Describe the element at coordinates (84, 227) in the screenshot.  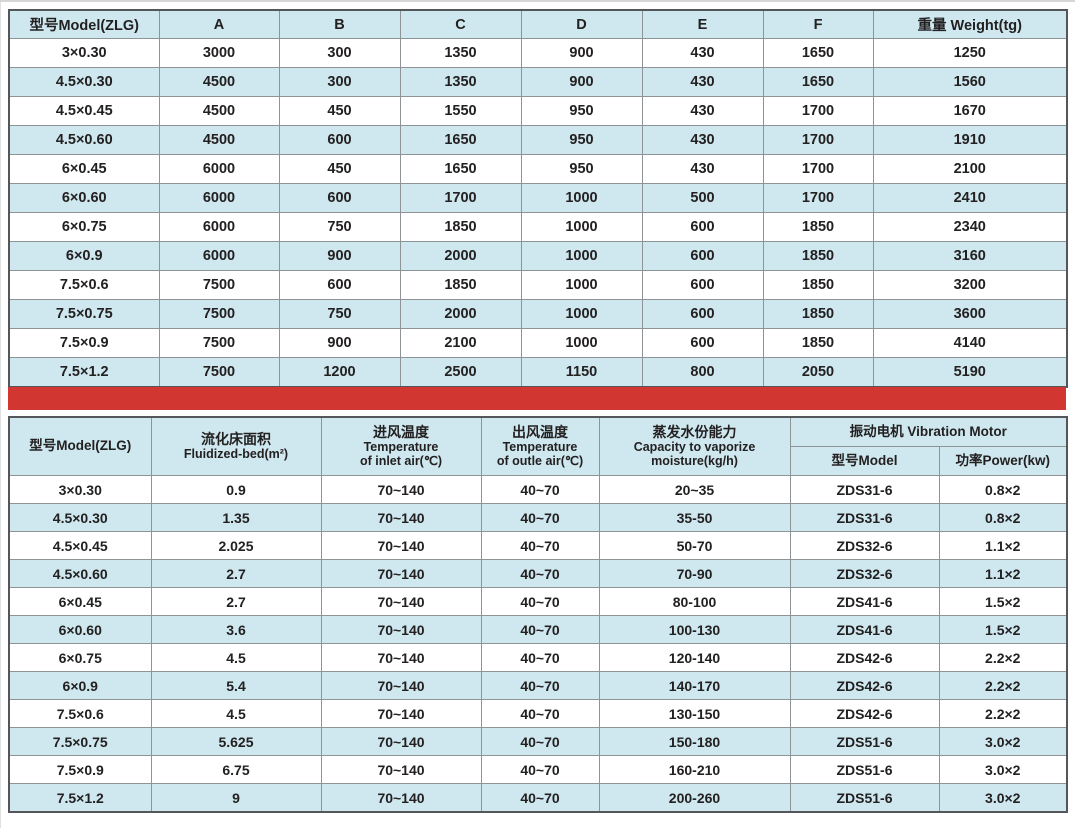
I see `dimension-model-cell: 6×0.75` at that location.